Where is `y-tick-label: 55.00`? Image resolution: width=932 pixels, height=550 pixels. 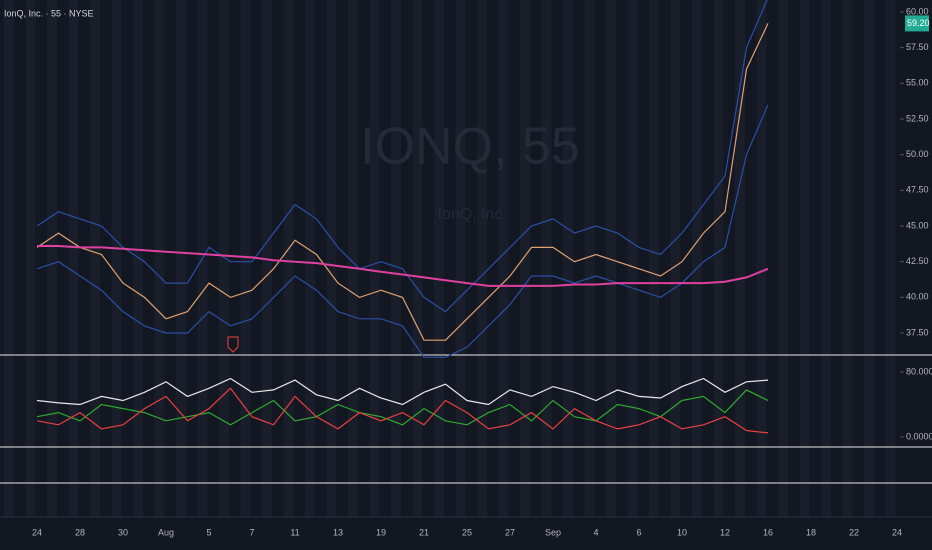
y-tick-label: 55.00 is located at coordinates (917, 83).